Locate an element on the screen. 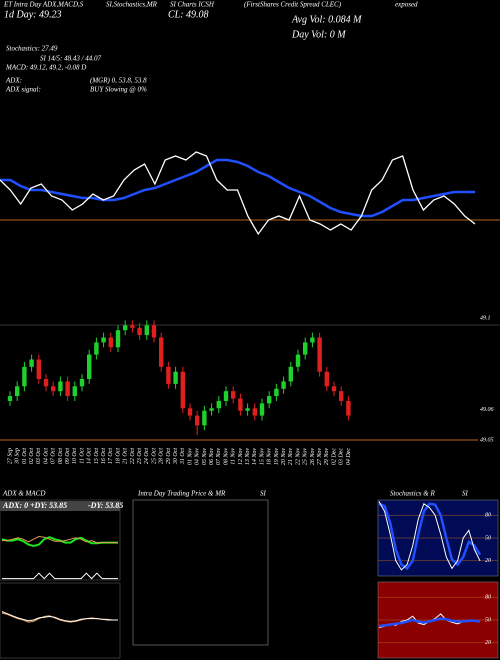 This screenshot has height=660, width=500. x-tick-label: 03 Oct is located at coordinates (39, 456).